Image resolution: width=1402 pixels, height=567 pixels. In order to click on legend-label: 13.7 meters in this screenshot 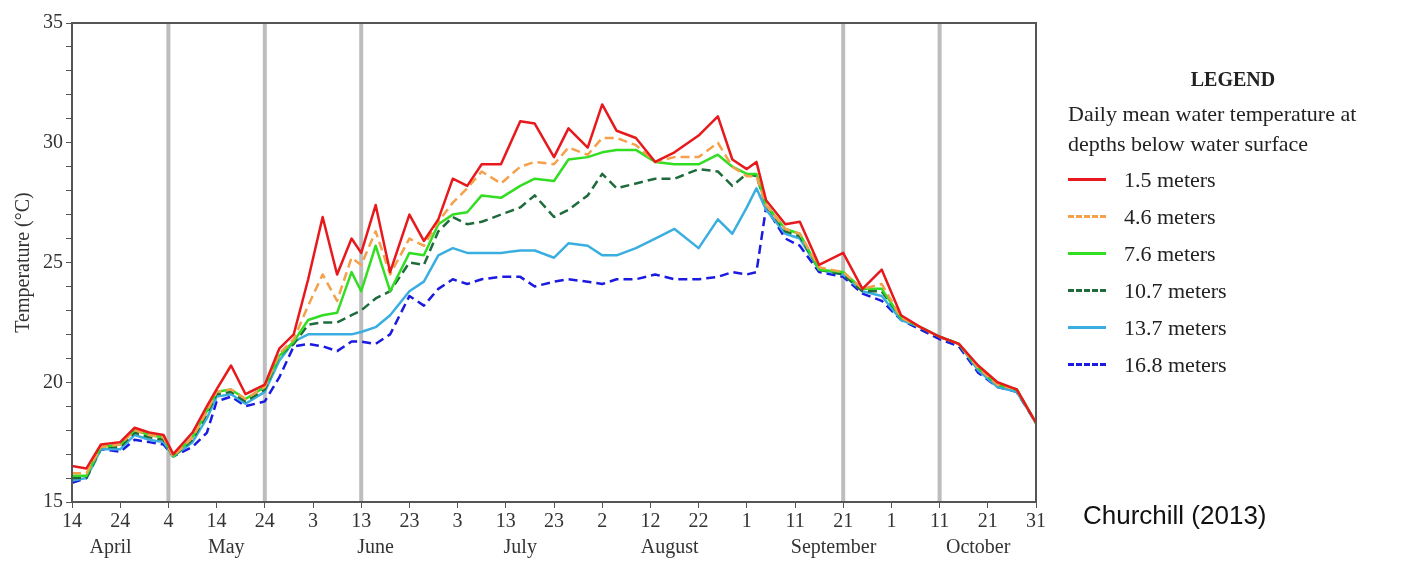, I will do `click(1175, 327)`.